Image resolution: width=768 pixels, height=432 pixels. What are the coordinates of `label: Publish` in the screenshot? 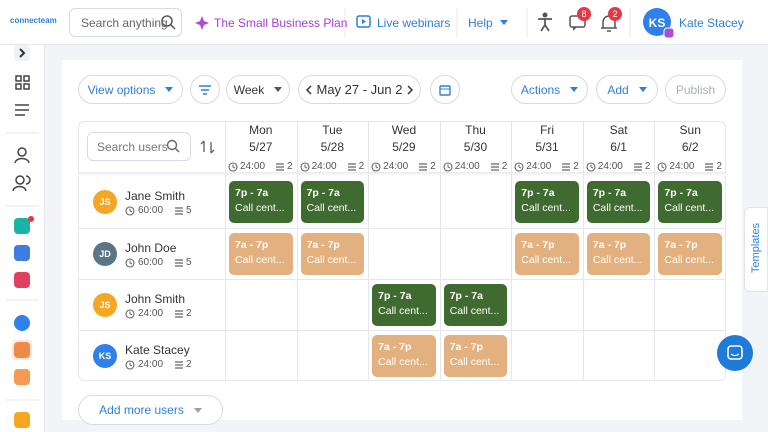 It's located at (695, 89).